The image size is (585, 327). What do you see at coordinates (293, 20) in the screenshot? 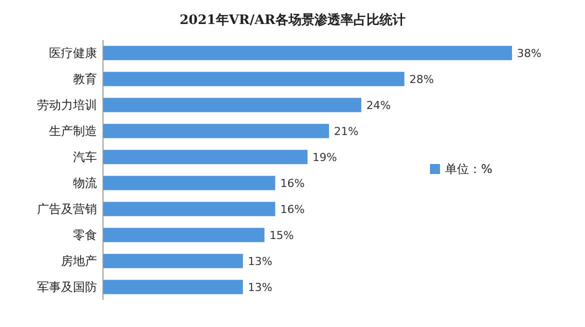
I see `chart-title: 2021年VR/AR各场景渗透率占比统计` at bounding box center [293, 20].